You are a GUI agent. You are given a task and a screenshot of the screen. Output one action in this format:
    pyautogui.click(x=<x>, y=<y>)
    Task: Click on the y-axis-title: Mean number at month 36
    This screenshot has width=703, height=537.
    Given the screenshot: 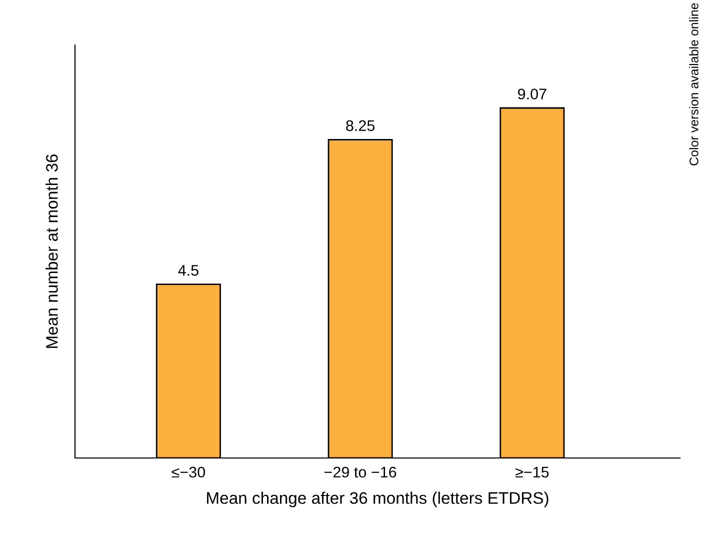 What is the action you would take?
    pyautogui.click(x=52, y=251)
    